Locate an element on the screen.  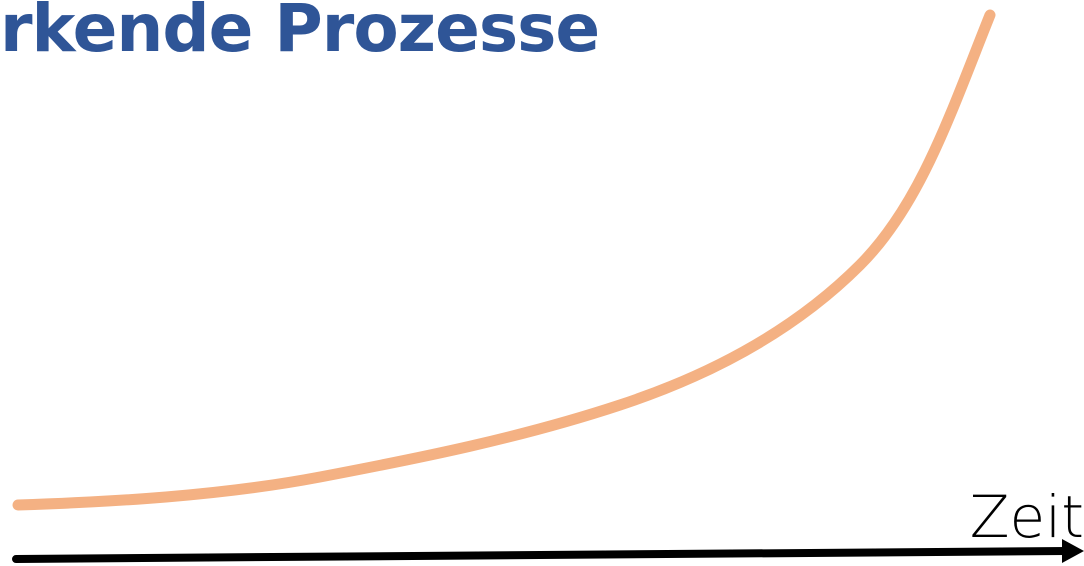
slide-title: rkende Prozesse is located at coordinates (300, 33).